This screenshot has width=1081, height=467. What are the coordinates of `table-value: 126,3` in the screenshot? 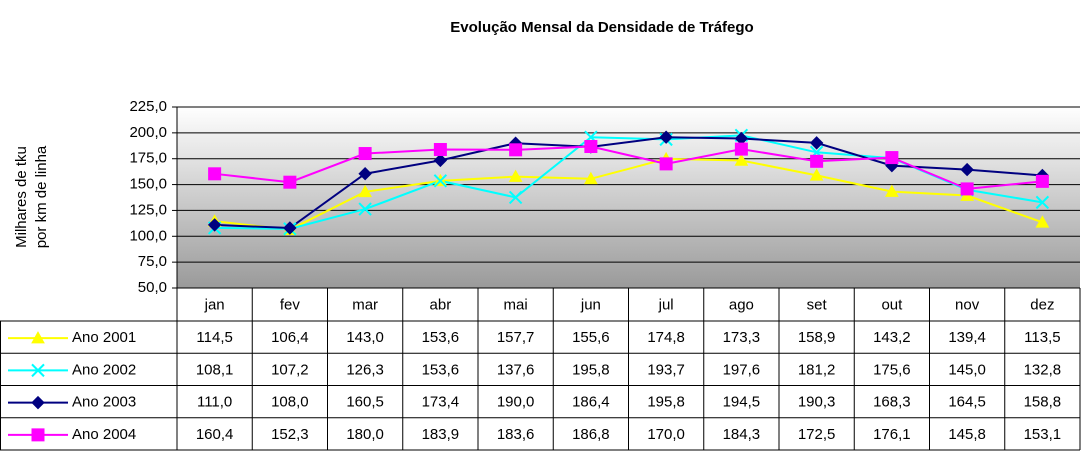 It's located at (365, 369).